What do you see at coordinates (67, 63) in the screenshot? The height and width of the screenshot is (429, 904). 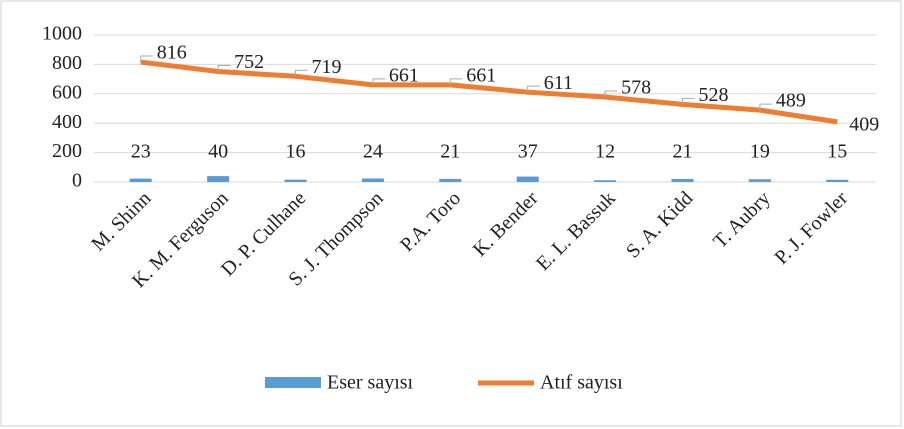 I see `y-tick-label: 800` at bounding box center [67, 63].